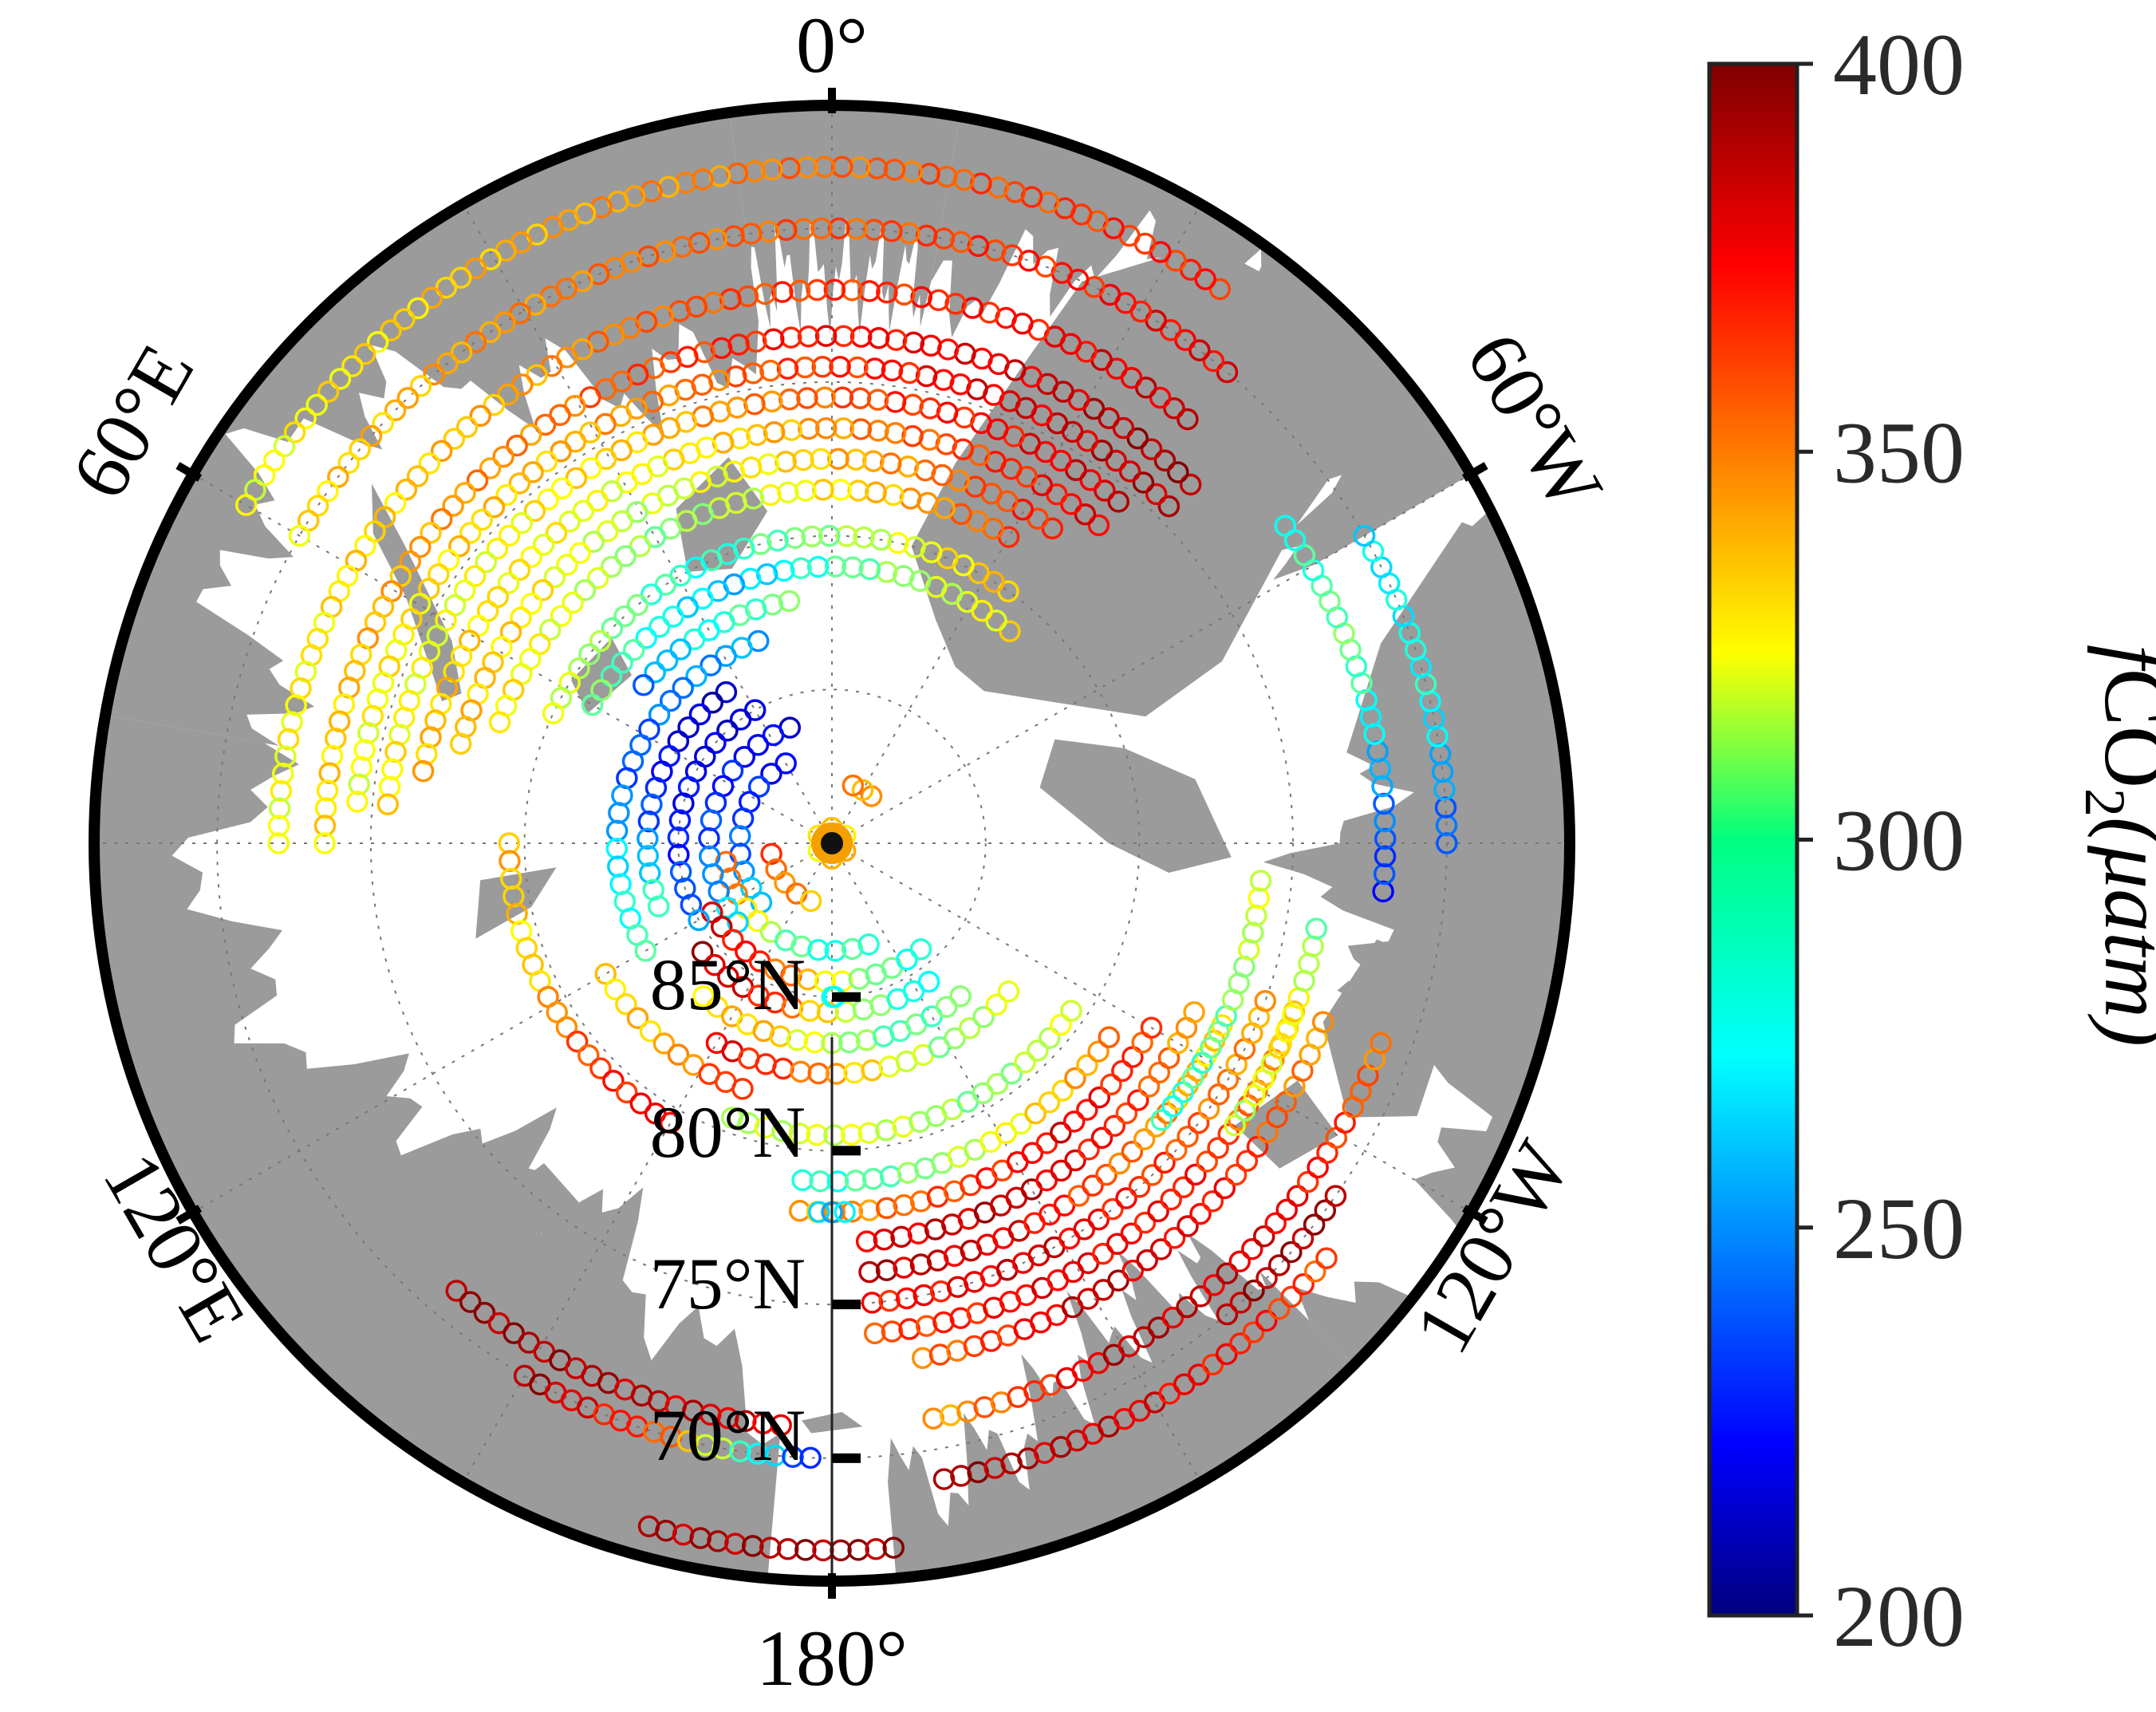 The image size is (2156, 1712). Describe the element at coordinates (728, 1435) in the screenshot. I see `lat-label-70n: 70°N` at that location.